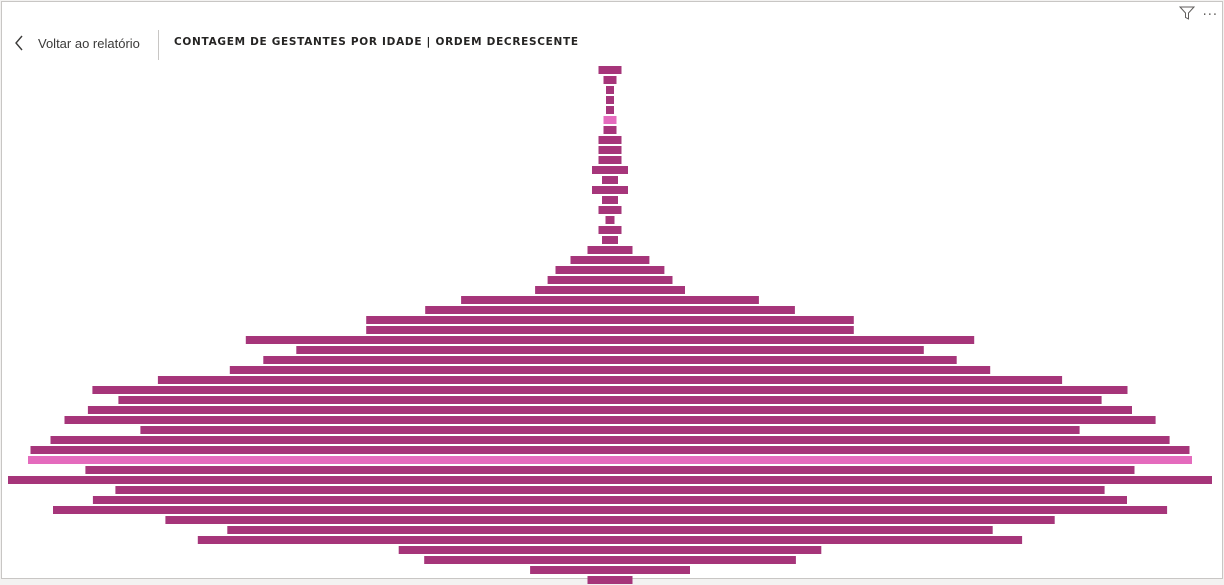  What do you see at coordinates (19, 43) in the screenshot?
I see `chevron-left-icon` at bounding box center [19, 43].